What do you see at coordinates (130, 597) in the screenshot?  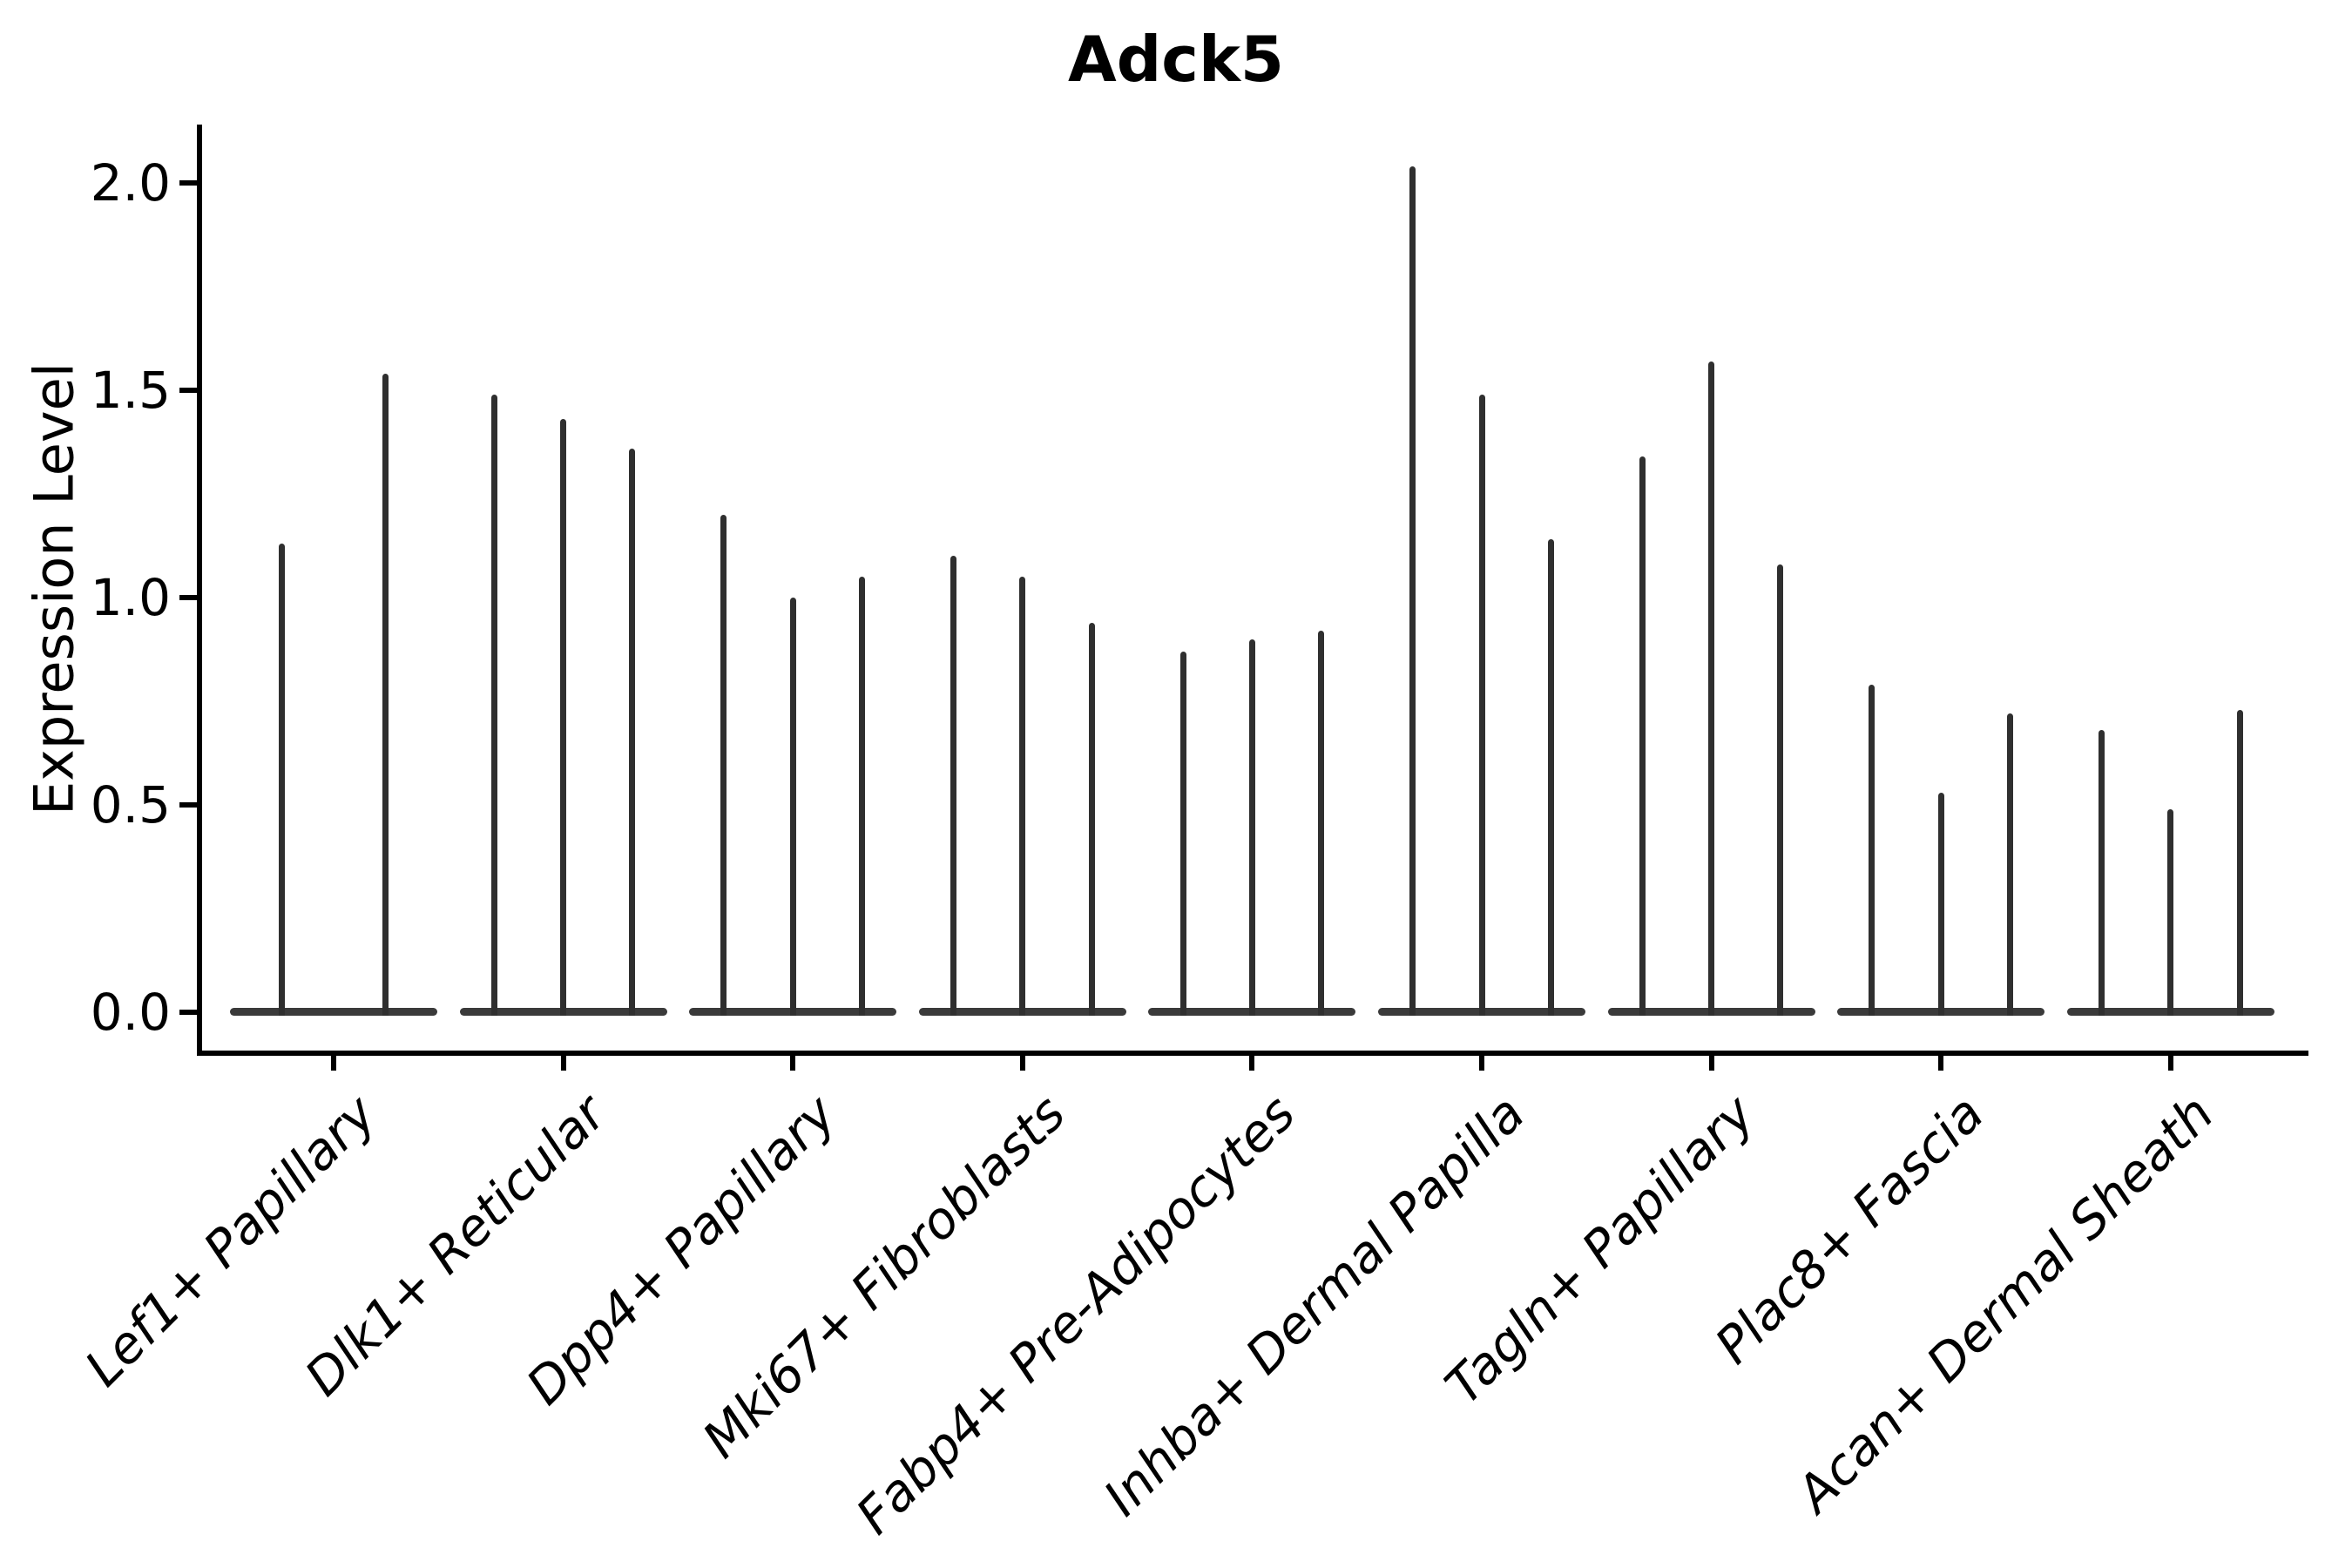 I see `y-tick-label: 1.0` at bounding box center [130, 597].